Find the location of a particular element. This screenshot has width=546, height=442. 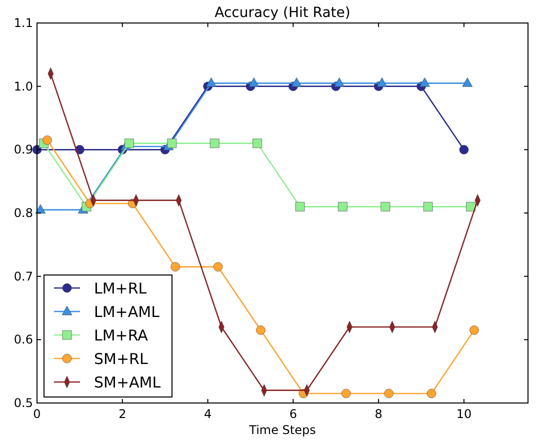

y-tick-label: 0.8 is located at coordinates (23, 213).